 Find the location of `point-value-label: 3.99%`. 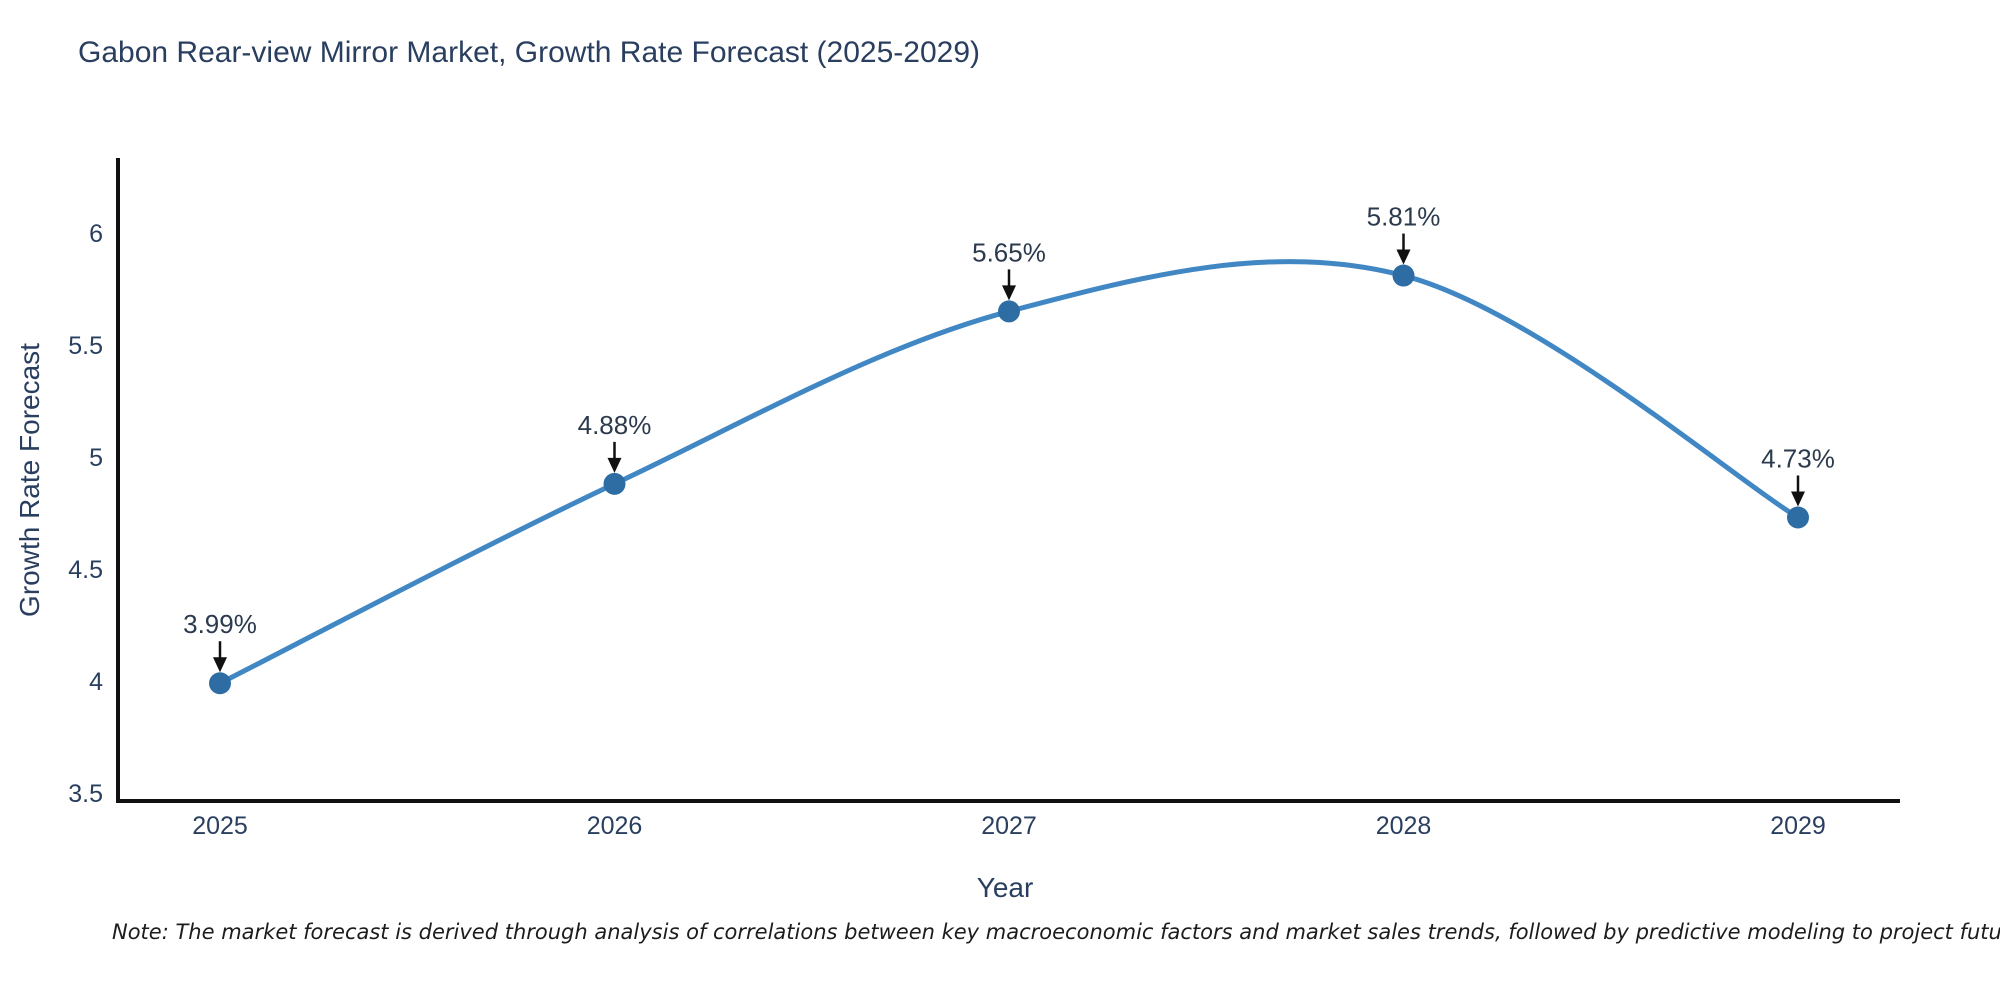

point-value-label: 3.99% is located at coordinates (220, 624).